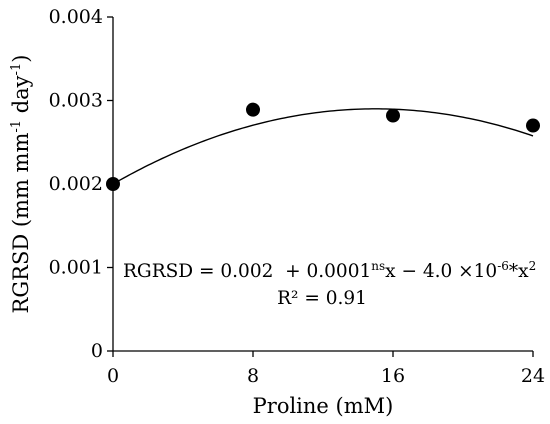 The width and height of the screenshot is (550, 424). Describe the element at coordinates (533, 376) in the screenshot. I see `x-tick-label: 24` at that location.